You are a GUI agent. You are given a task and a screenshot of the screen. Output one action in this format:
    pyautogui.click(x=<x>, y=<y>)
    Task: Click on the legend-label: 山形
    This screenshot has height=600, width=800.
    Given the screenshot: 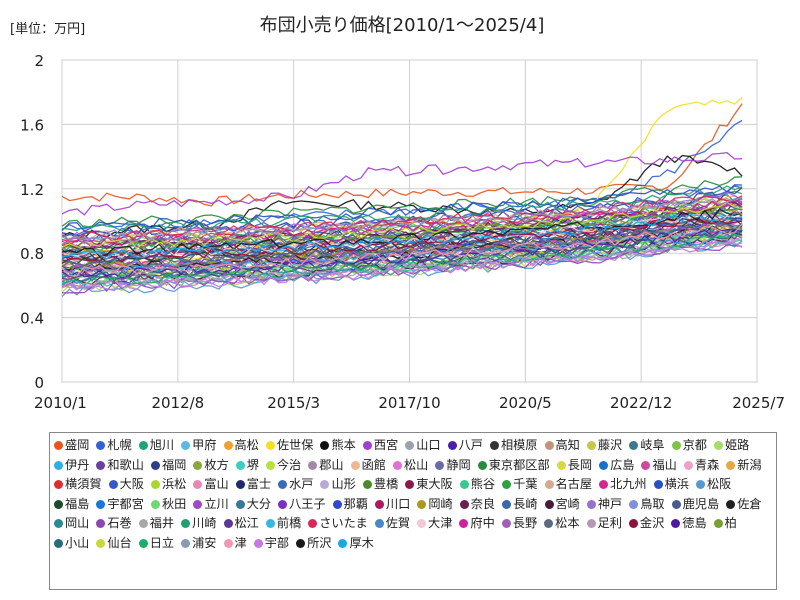 What is the action you would take?
    pyautogui.click(x=343, y=484)
    